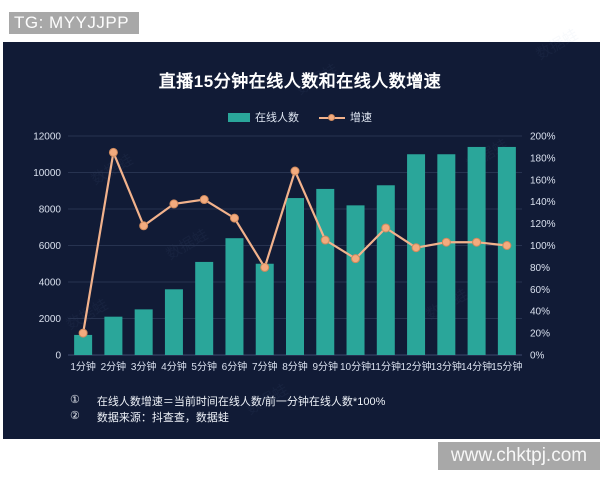 Image resolution: width=600 pixels, height=480 pixels. I want to click on right-axis-tick: 160%, so click(543, 180).